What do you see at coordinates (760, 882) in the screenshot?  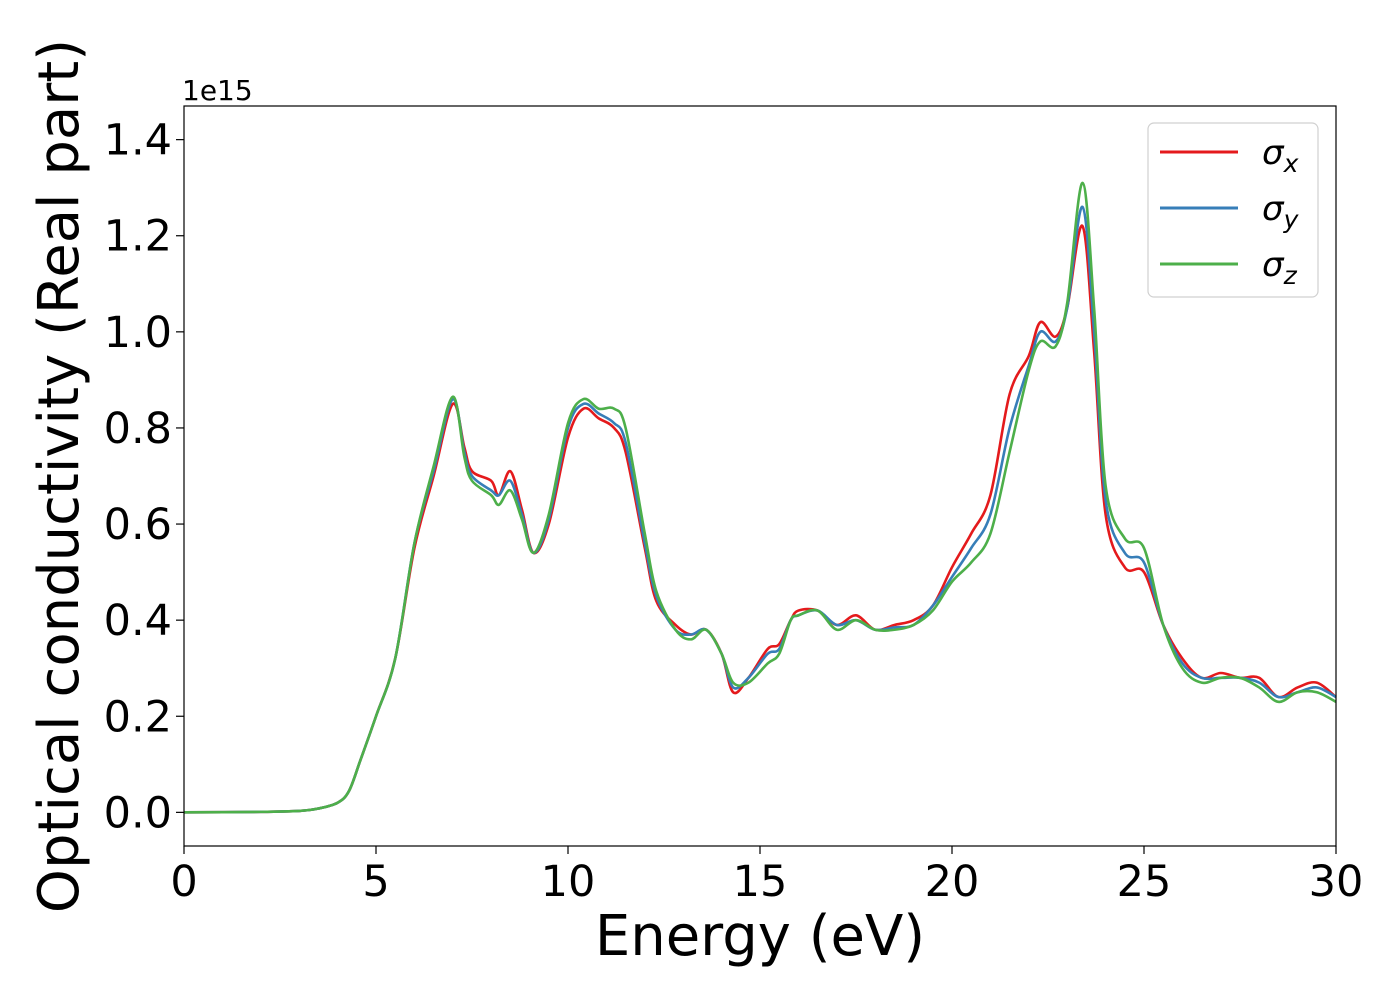 I see `x-tick-label: 15` at bounding box center [760, 882].